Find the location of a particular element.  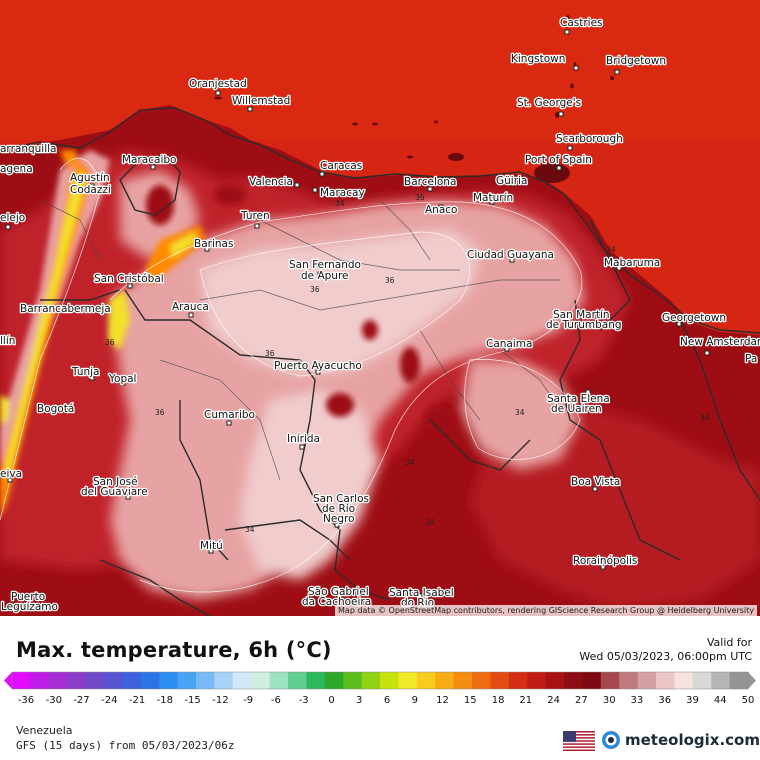

city-label: Barcelona is located at coordinates (430, 182).